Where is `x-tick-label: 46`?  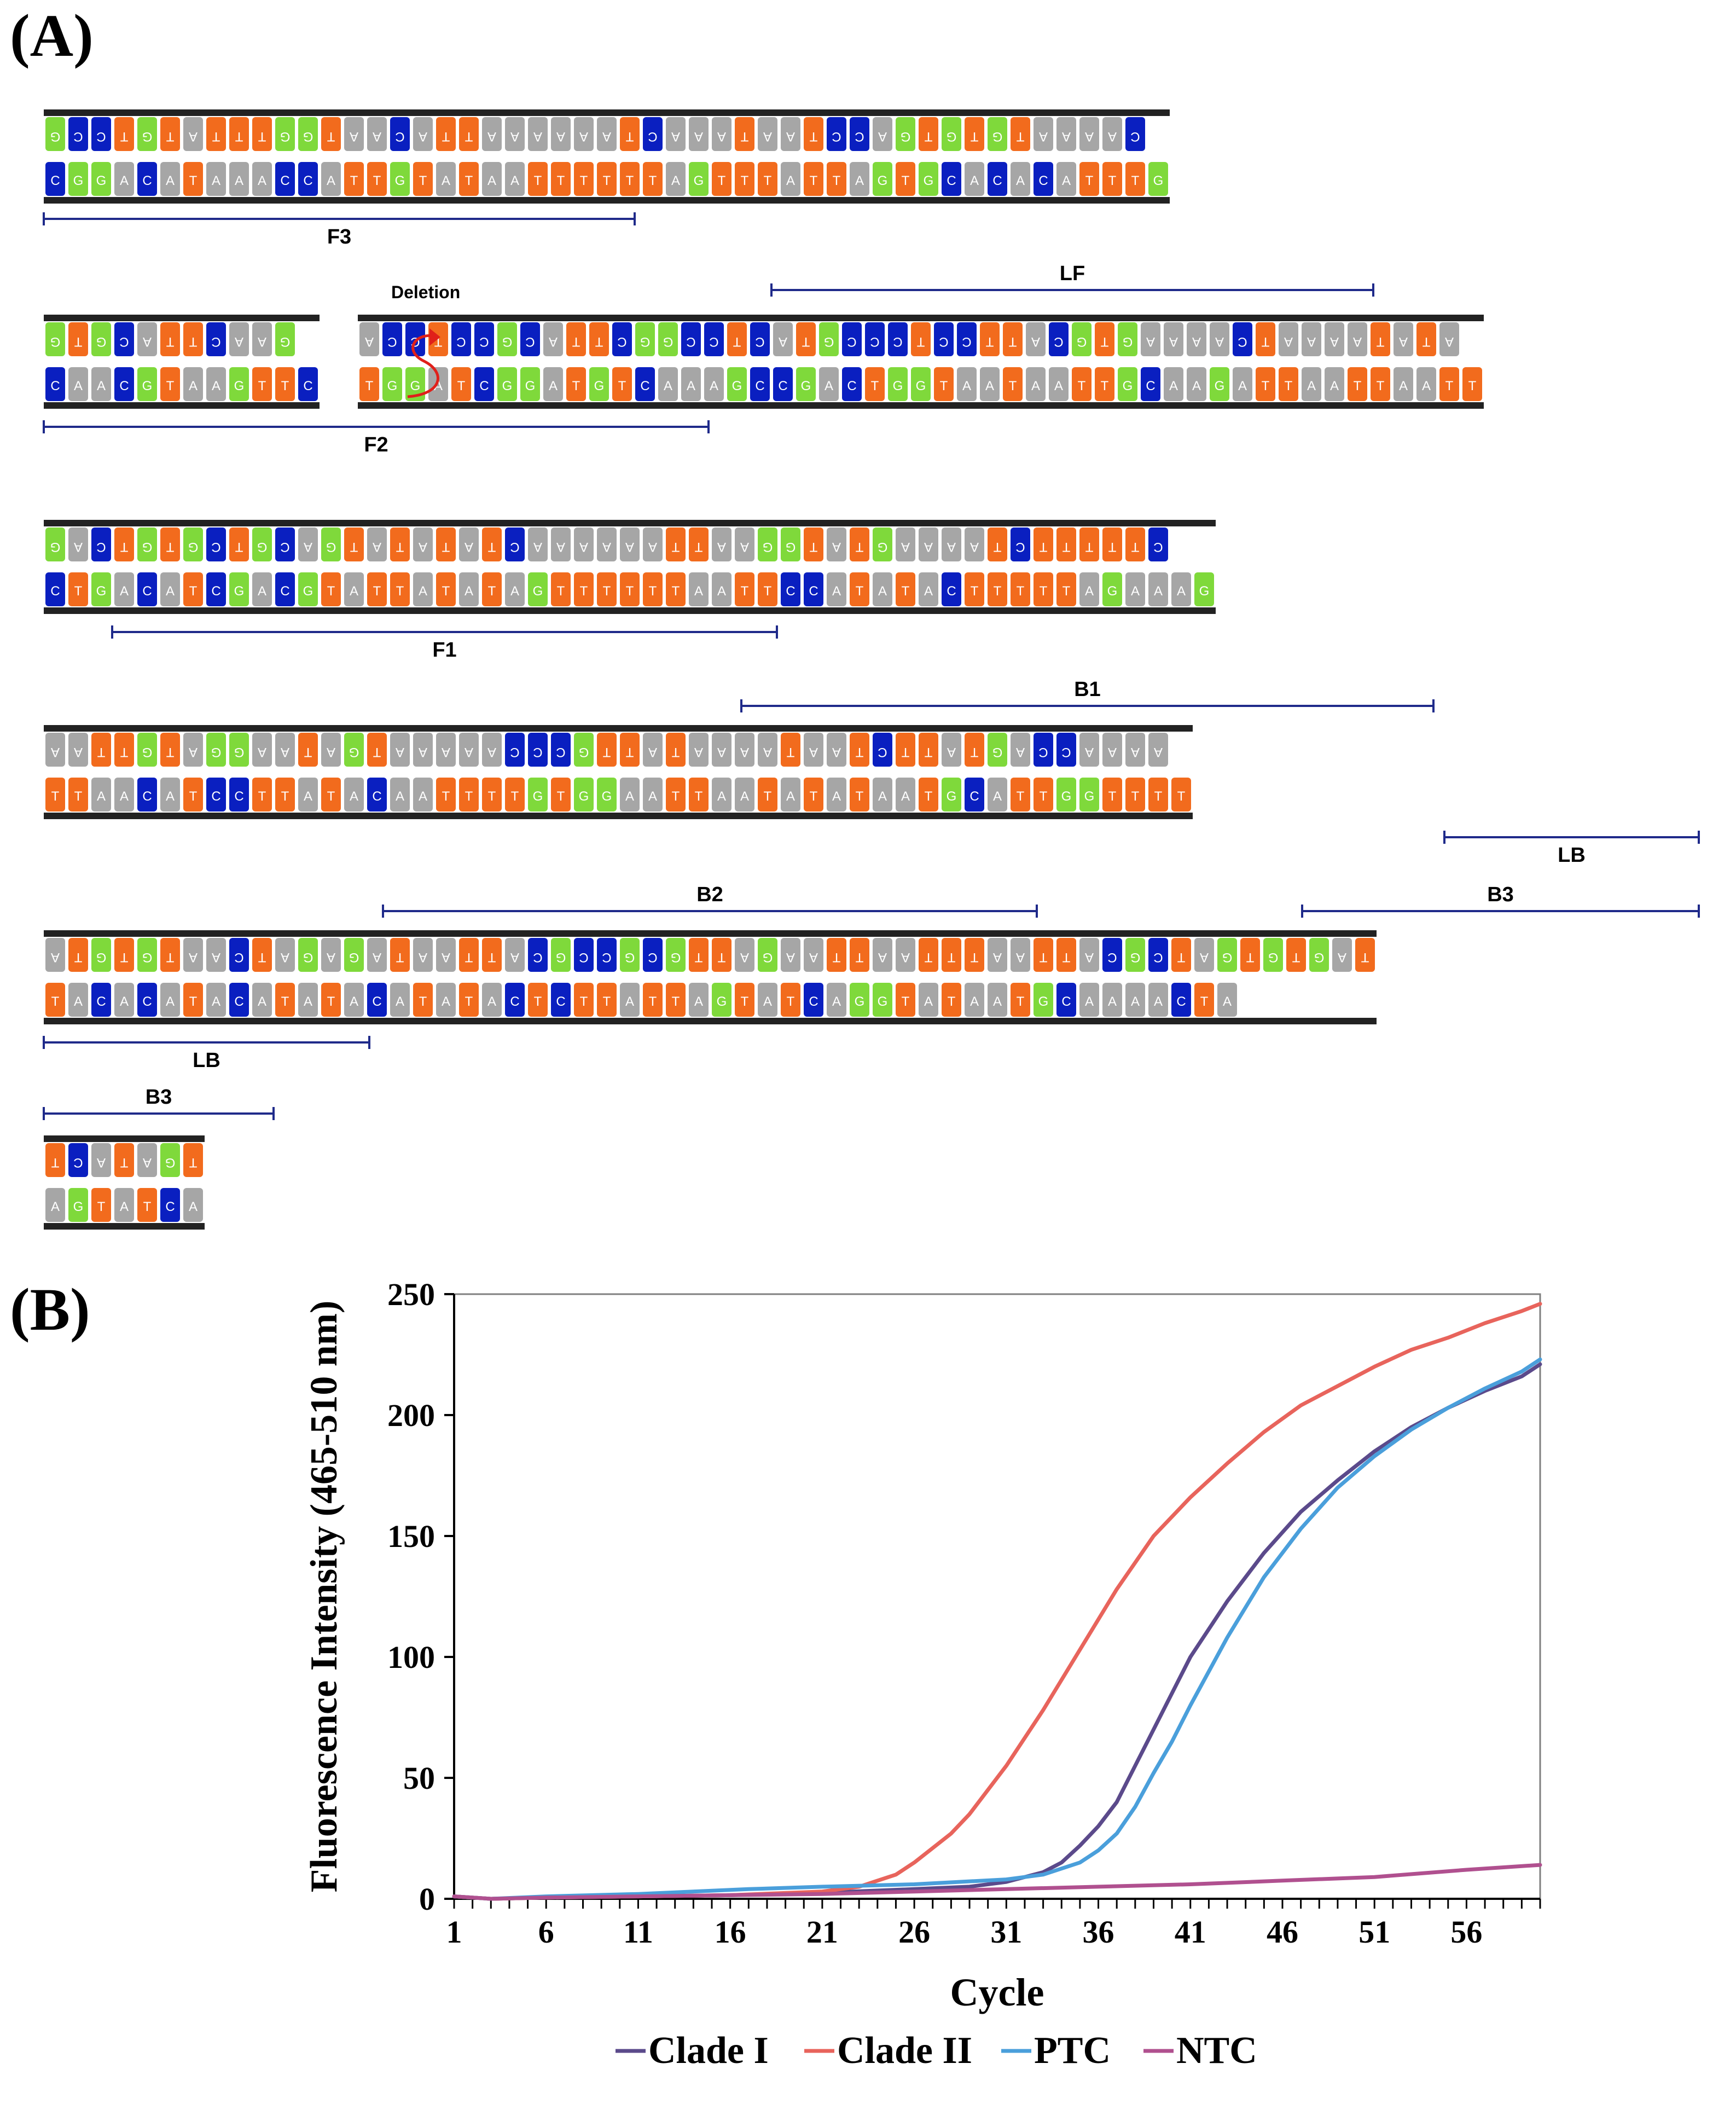
x-tick-label: 46 is located at coordinates (1282, 1932).